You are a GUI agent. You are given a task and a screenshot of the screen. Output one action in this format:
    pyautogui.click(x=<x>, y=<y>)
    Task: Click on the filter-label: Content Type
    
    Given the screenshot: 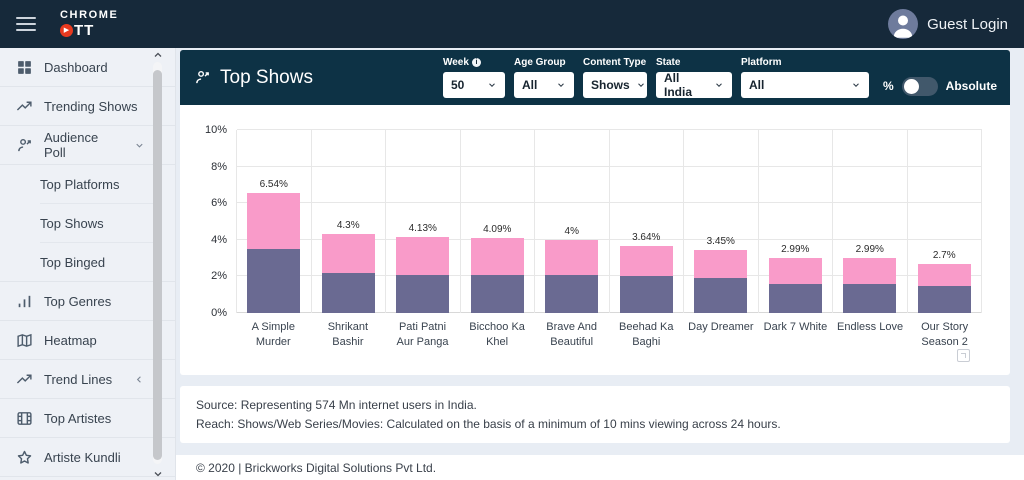 What is the action you would take?
    pyautogui.click(x=615, y=62)
    